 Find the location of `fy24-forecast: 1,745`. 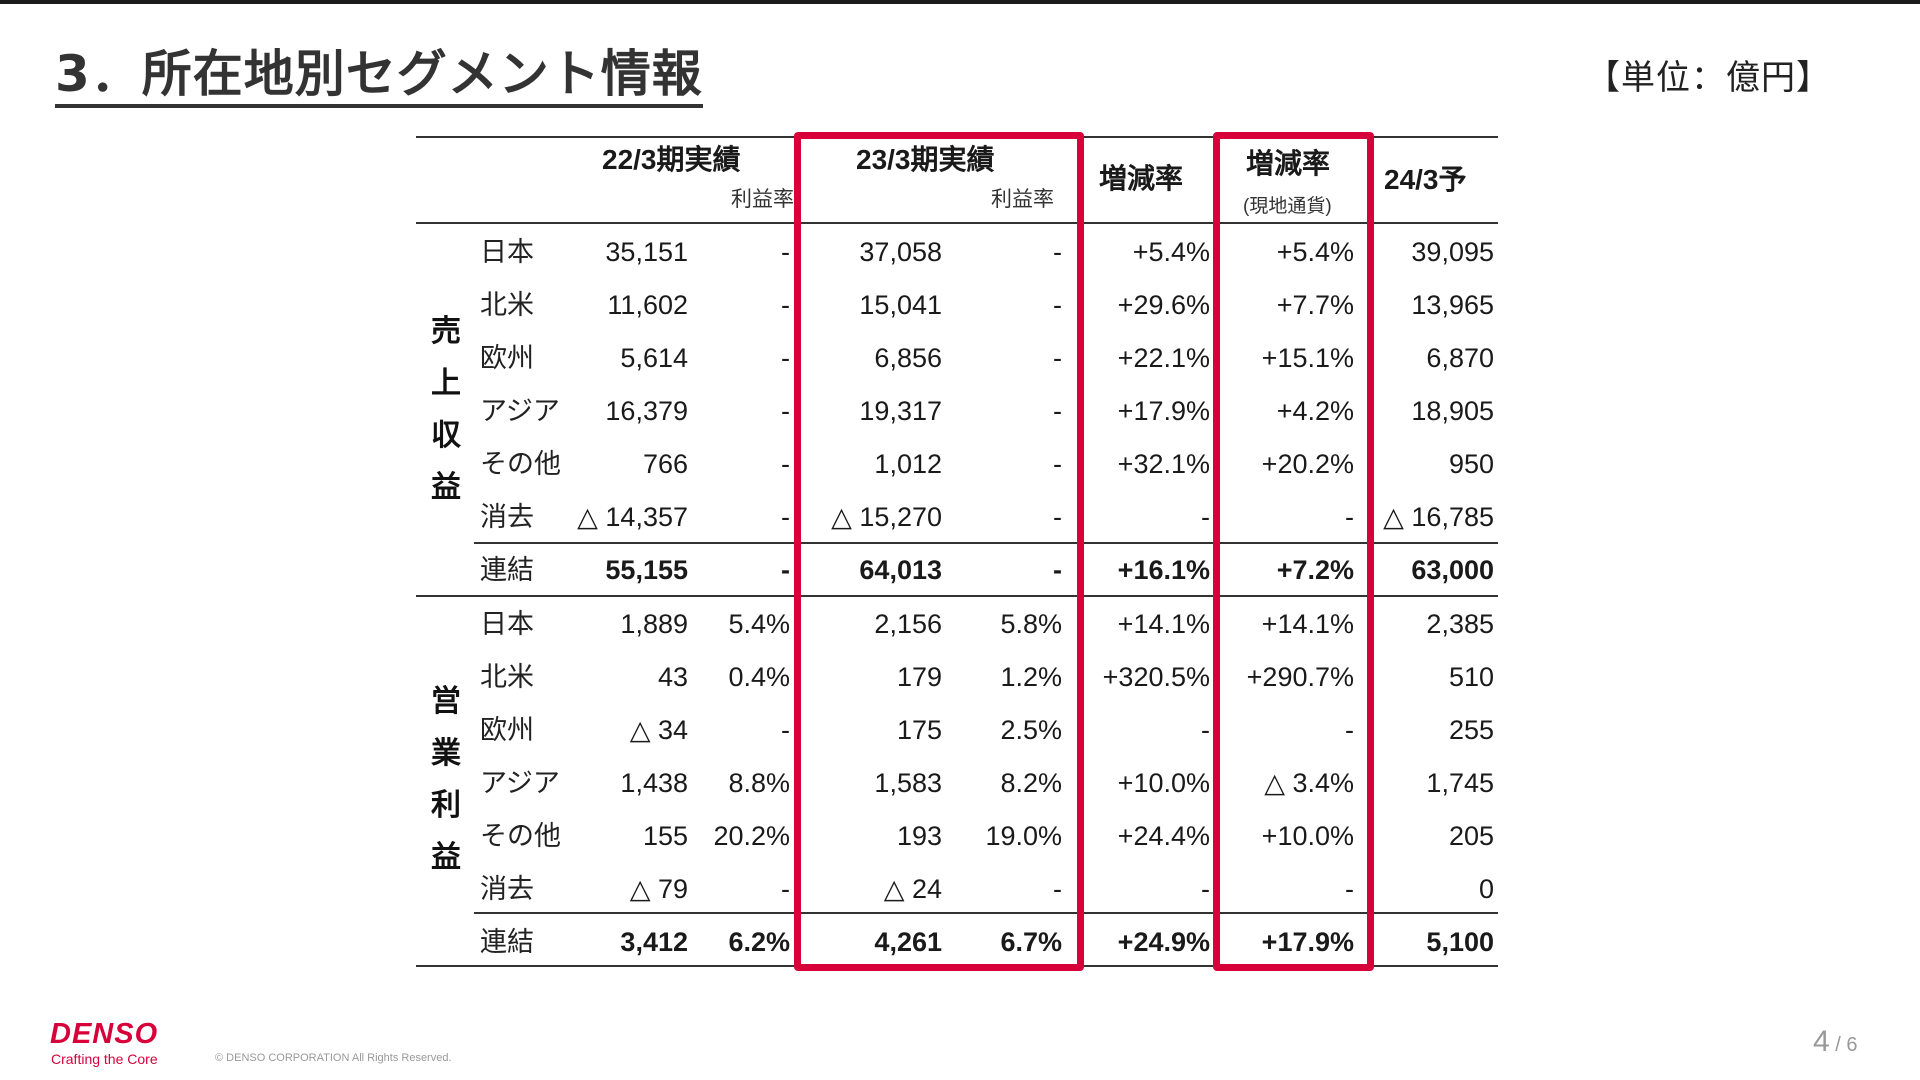

fy24-forecast: 1,745 is located at coordinates (1460, 783).